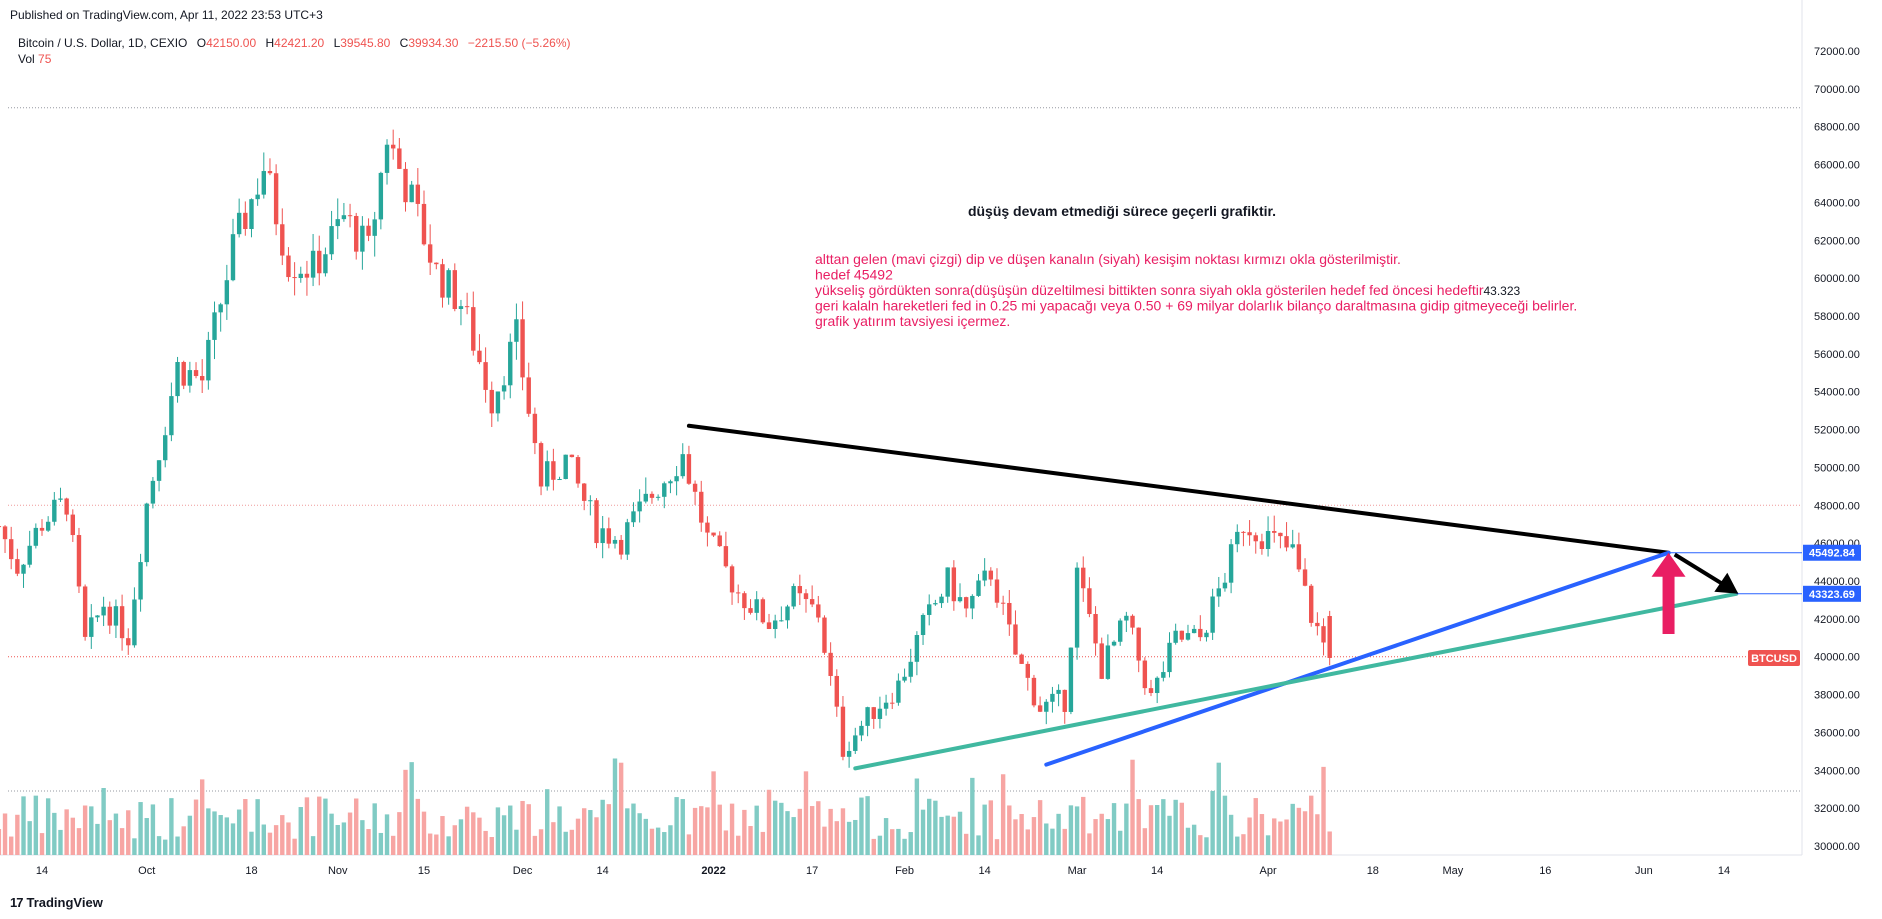 The image size is (1882, 919). What do you see at coordinates (1502, 291) in the screenshot?
I see `annotation-inline-value: 43.323` at bounding box center [1502, 291].